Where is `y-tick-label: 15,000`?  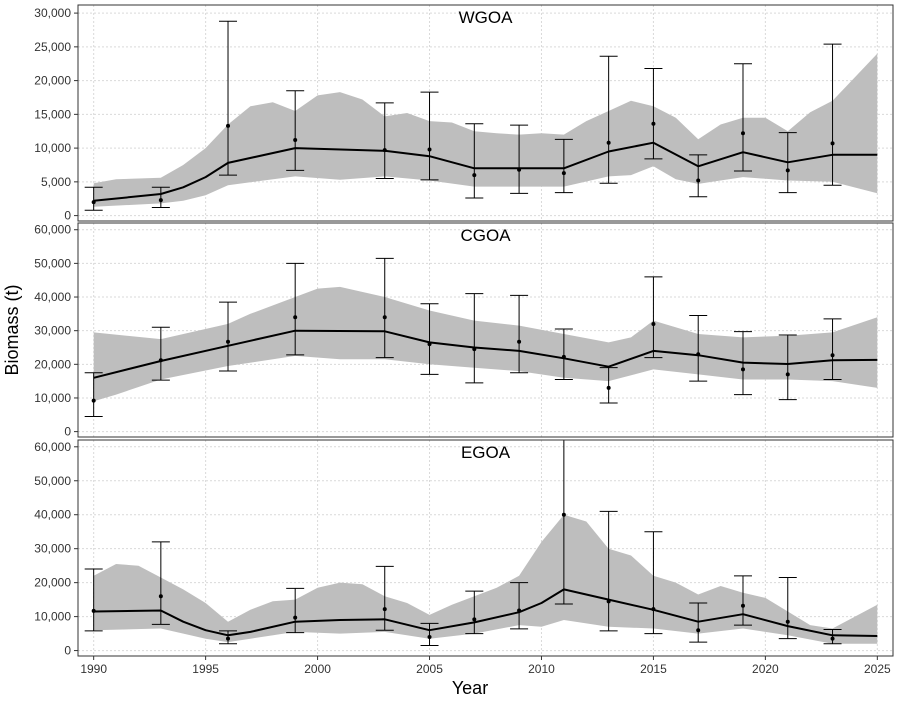
y-tick-label: 15,000 is located at coordinates (52, 114).